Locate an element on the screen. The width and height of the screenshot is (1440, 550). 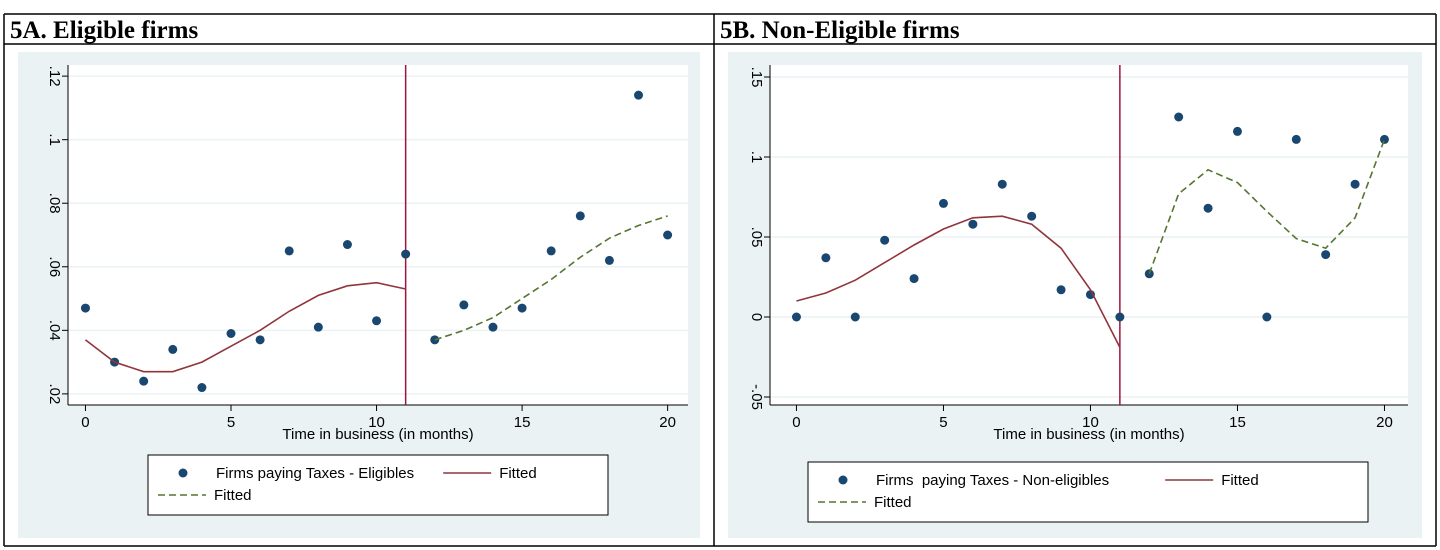
legend-label: Firms paying Taxes - Non-eligibles is located at coordinates (992, 480).